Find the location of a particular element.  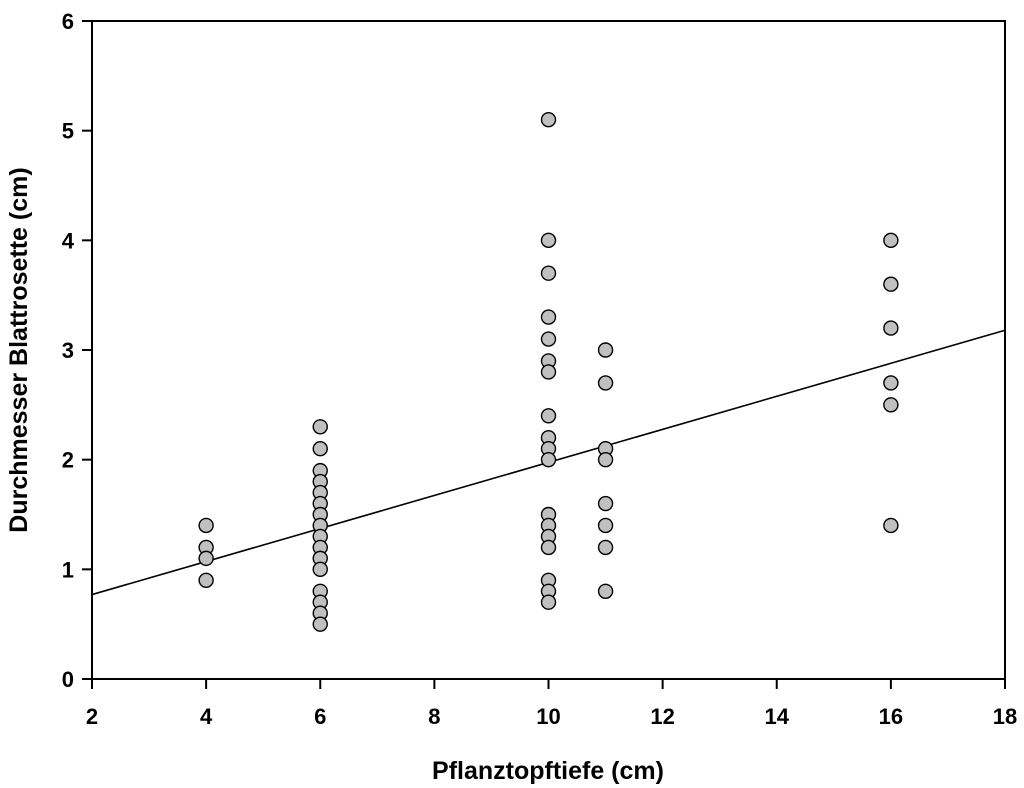

x-tick-label: 4 is located at coordinates (206, 716).